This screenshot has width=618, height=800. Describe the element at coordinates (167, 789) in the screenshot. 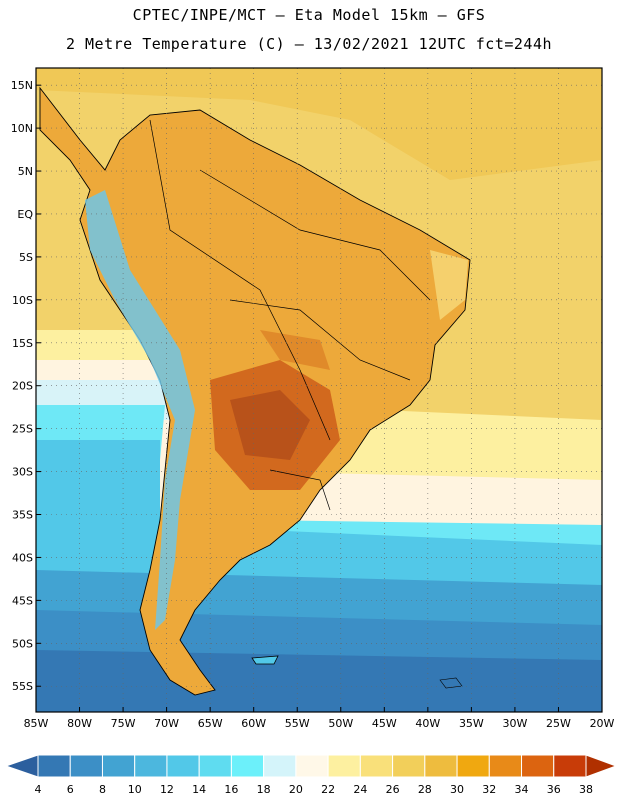

I see `colorbar-tick-label: 12` at that location.